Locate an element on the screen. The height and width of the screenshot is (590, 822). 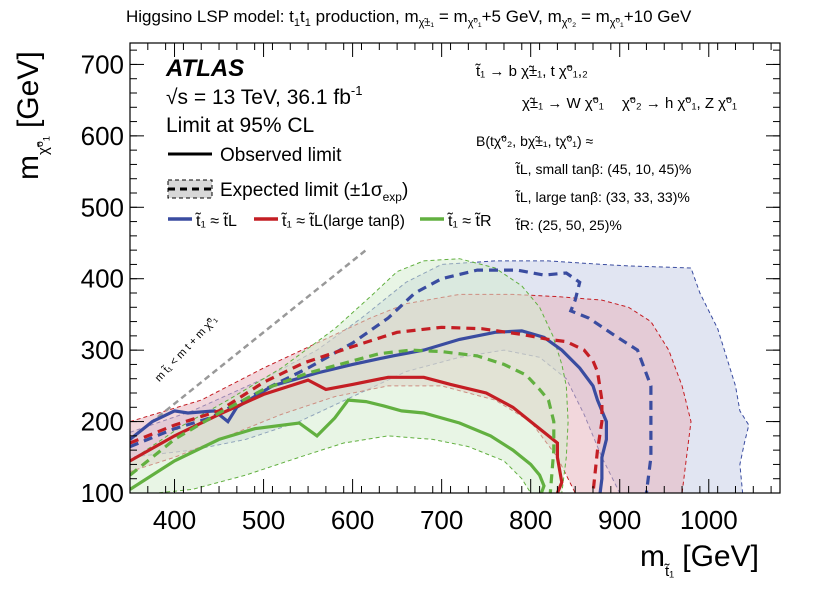
y-tick-label: 600 is located at coordinates (102, 136).